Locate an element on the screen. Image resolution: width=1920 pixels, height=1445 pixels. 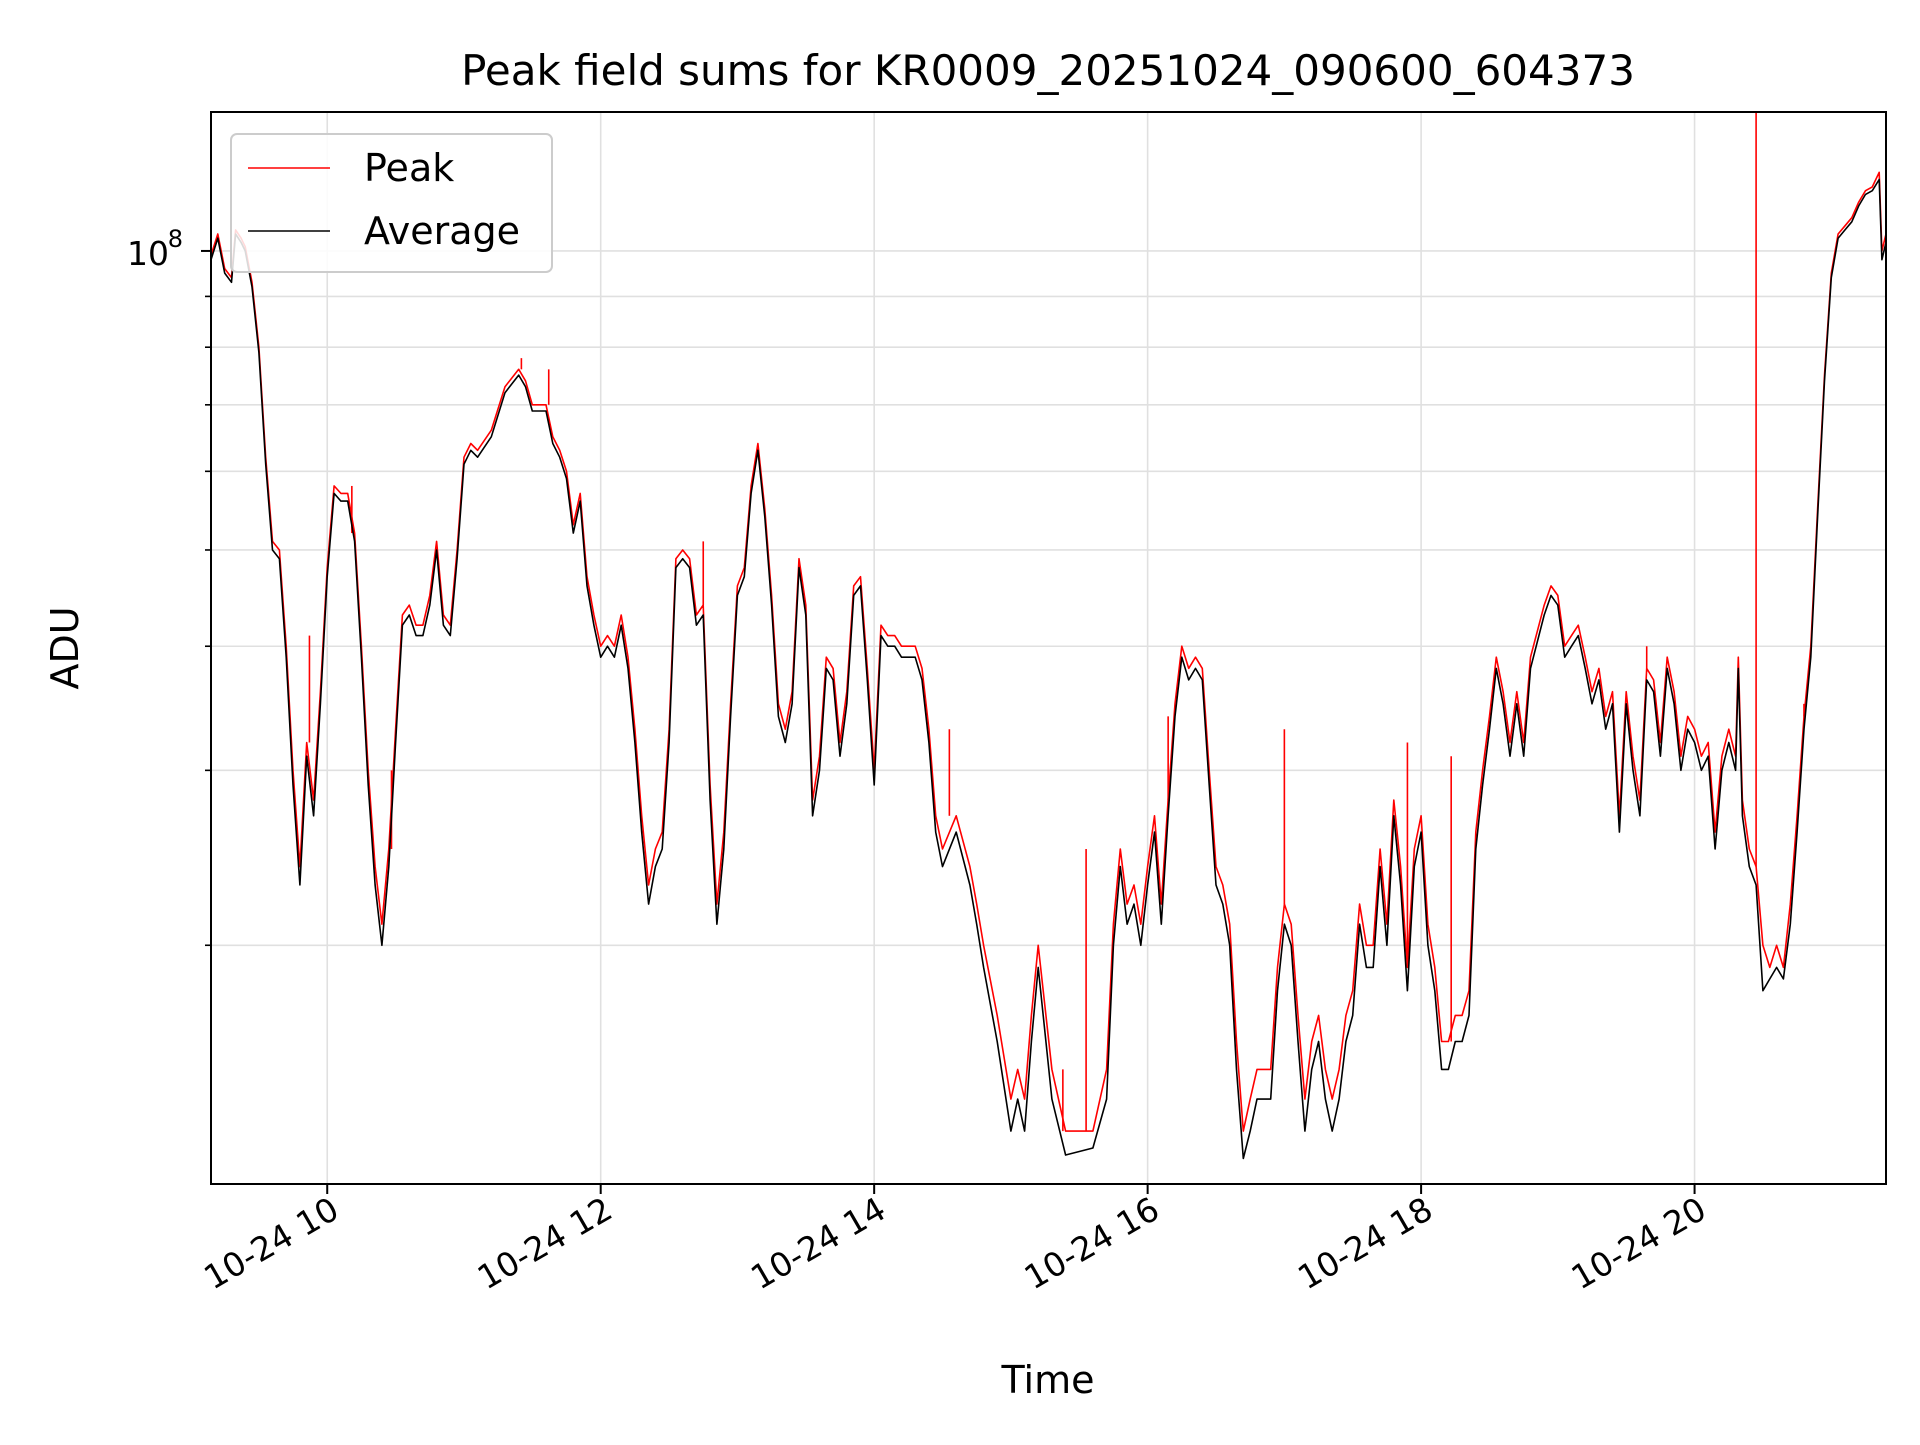
y-tick-label: 10 is located at coordinates (148, 253).